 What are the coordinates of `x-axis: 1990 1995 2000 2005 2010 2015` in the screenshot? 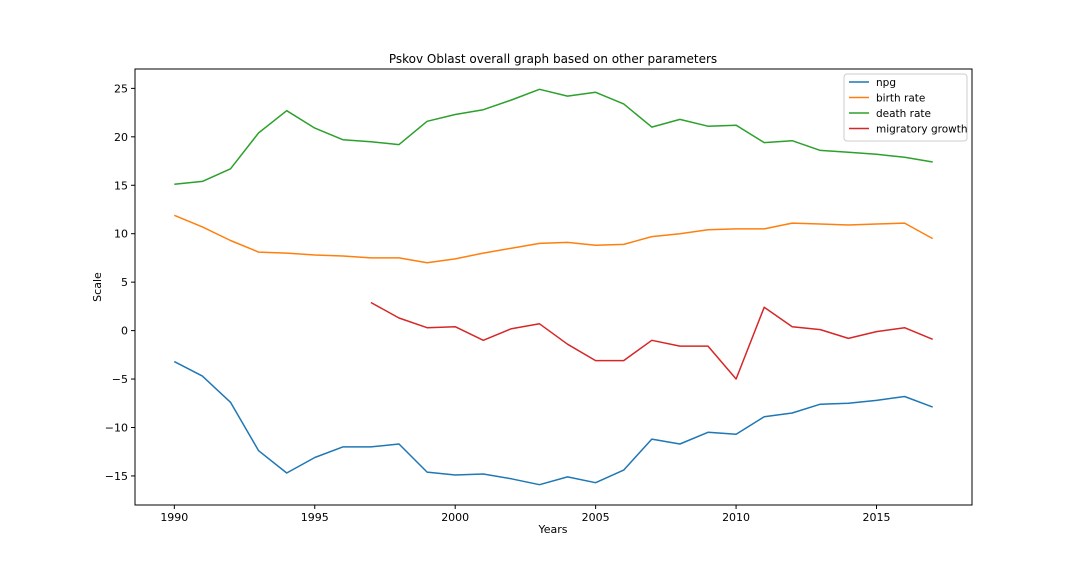 It's located at (525, 514).